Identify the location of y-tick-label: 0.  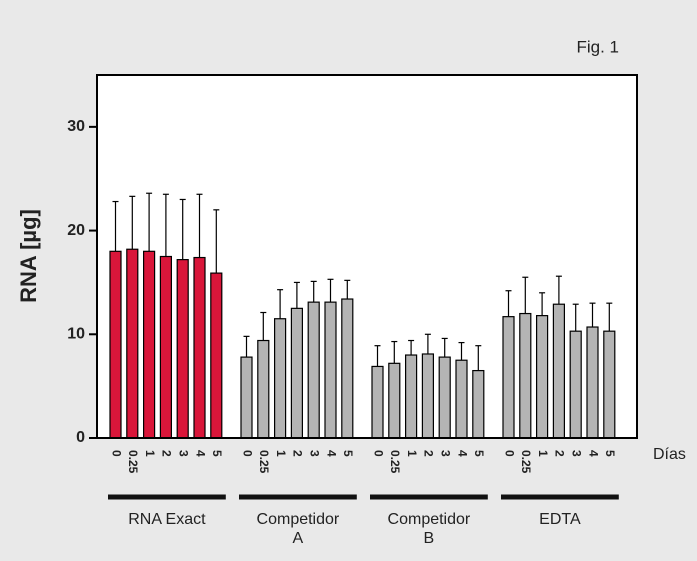
(80, 437).